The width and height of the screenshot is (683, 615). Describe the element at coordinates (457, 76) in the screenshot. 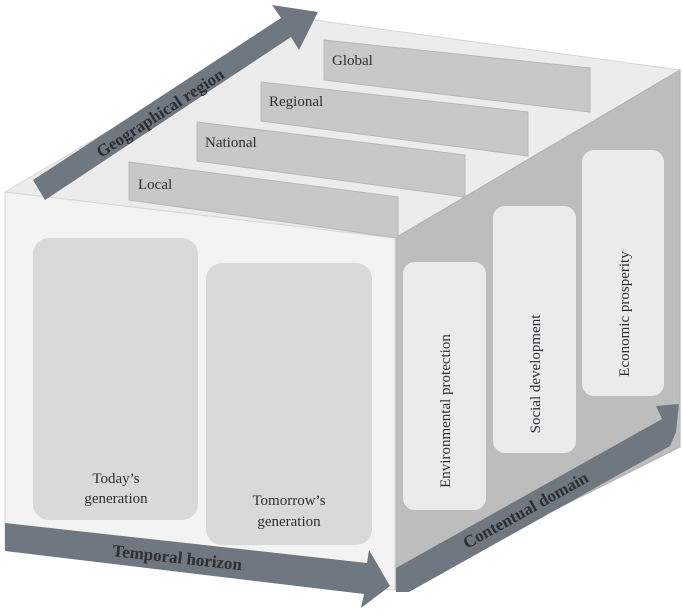

I see `region-bar-global: Global` at that location.